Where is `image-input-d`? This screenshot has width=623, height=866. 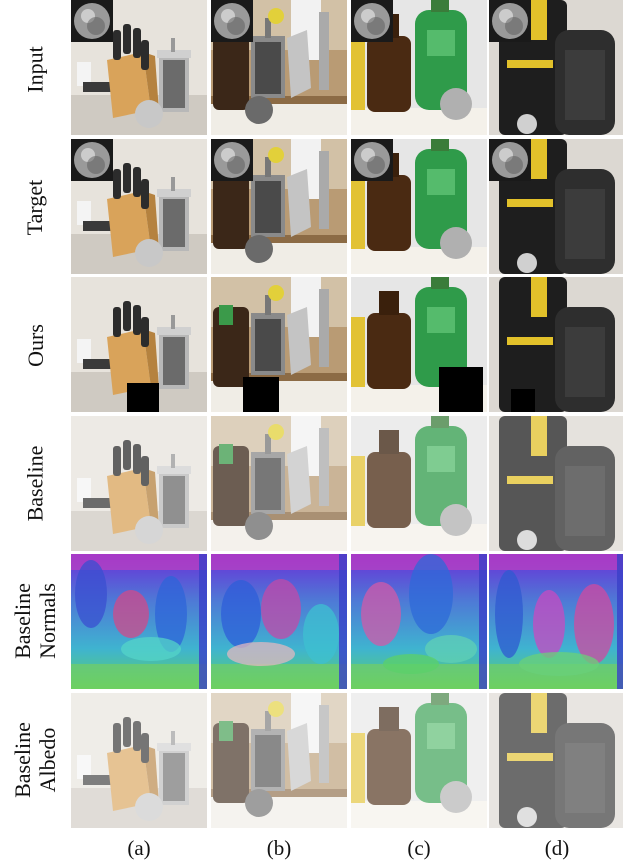
image-input-d is located at coordinates (556, 67).